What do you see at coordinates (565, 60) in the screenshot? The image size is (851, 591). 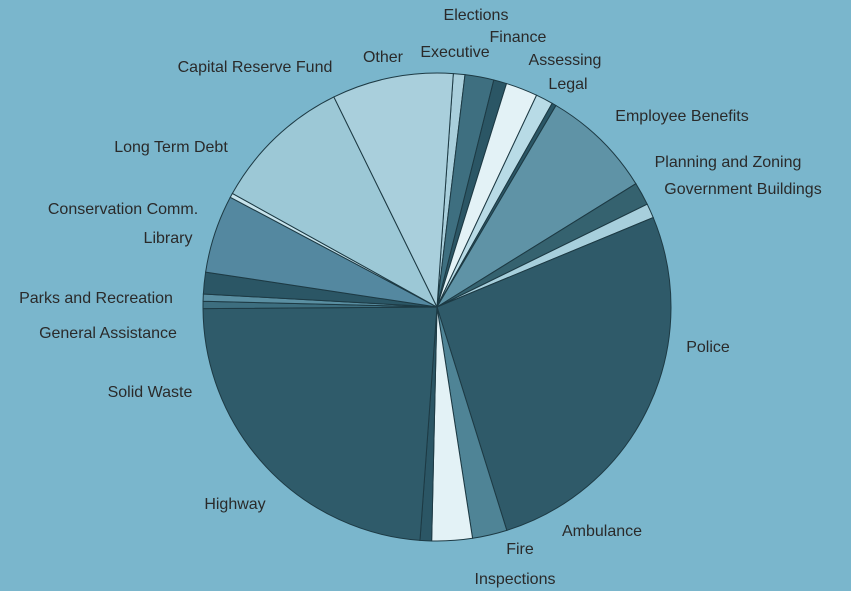 I see `label-assessing: Assessing` at bounding box center [565, 60].